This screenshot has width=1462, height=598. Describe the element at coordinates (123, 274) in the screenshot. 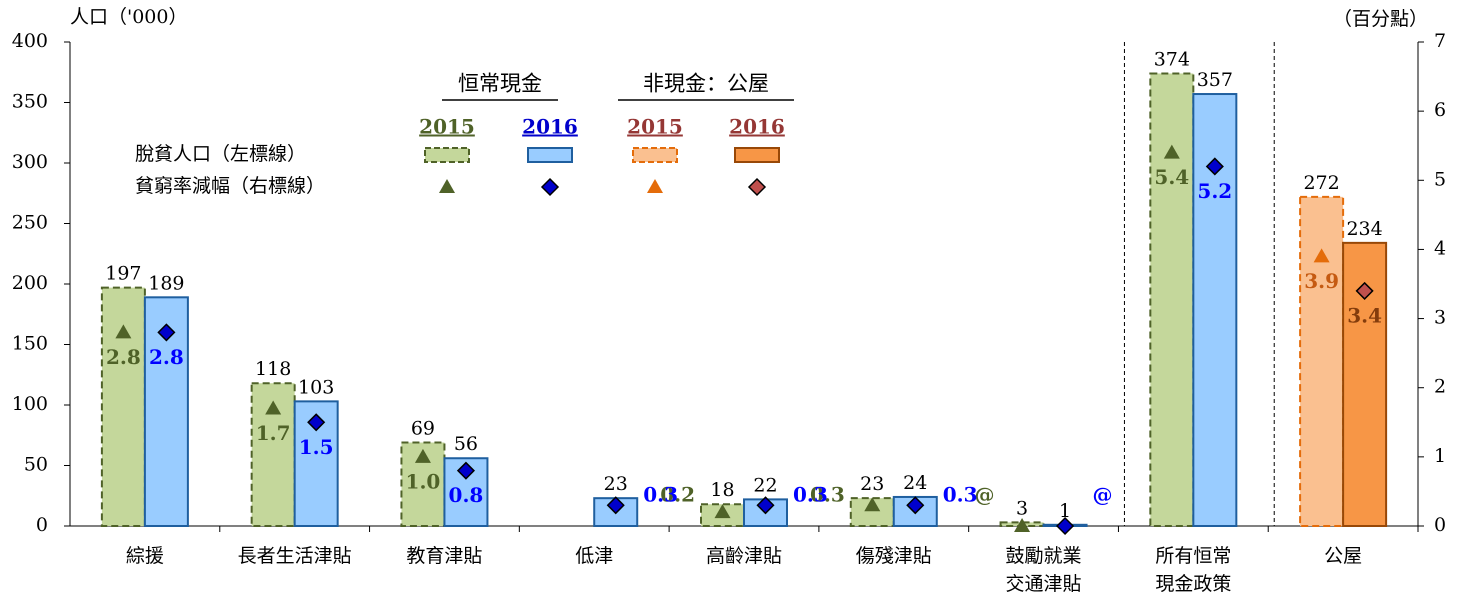

I see `bar-value-label: 197` at that location.